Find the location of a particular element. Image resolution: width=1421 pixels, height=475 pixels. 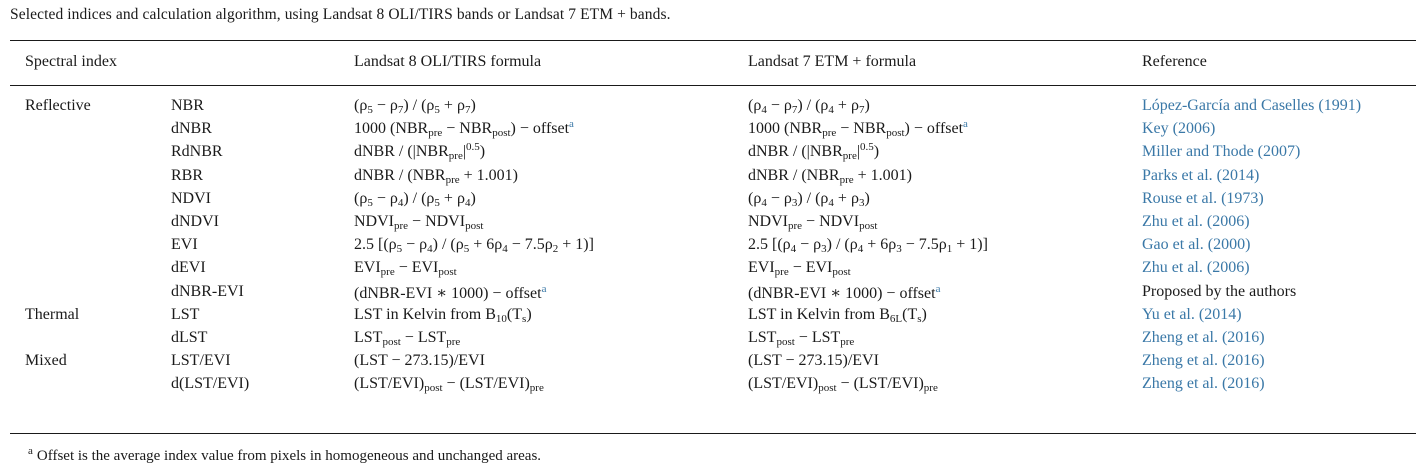

landsat7-formula: dNBR / (|NBRpre|0.5) is located at coordinates (814, 152).